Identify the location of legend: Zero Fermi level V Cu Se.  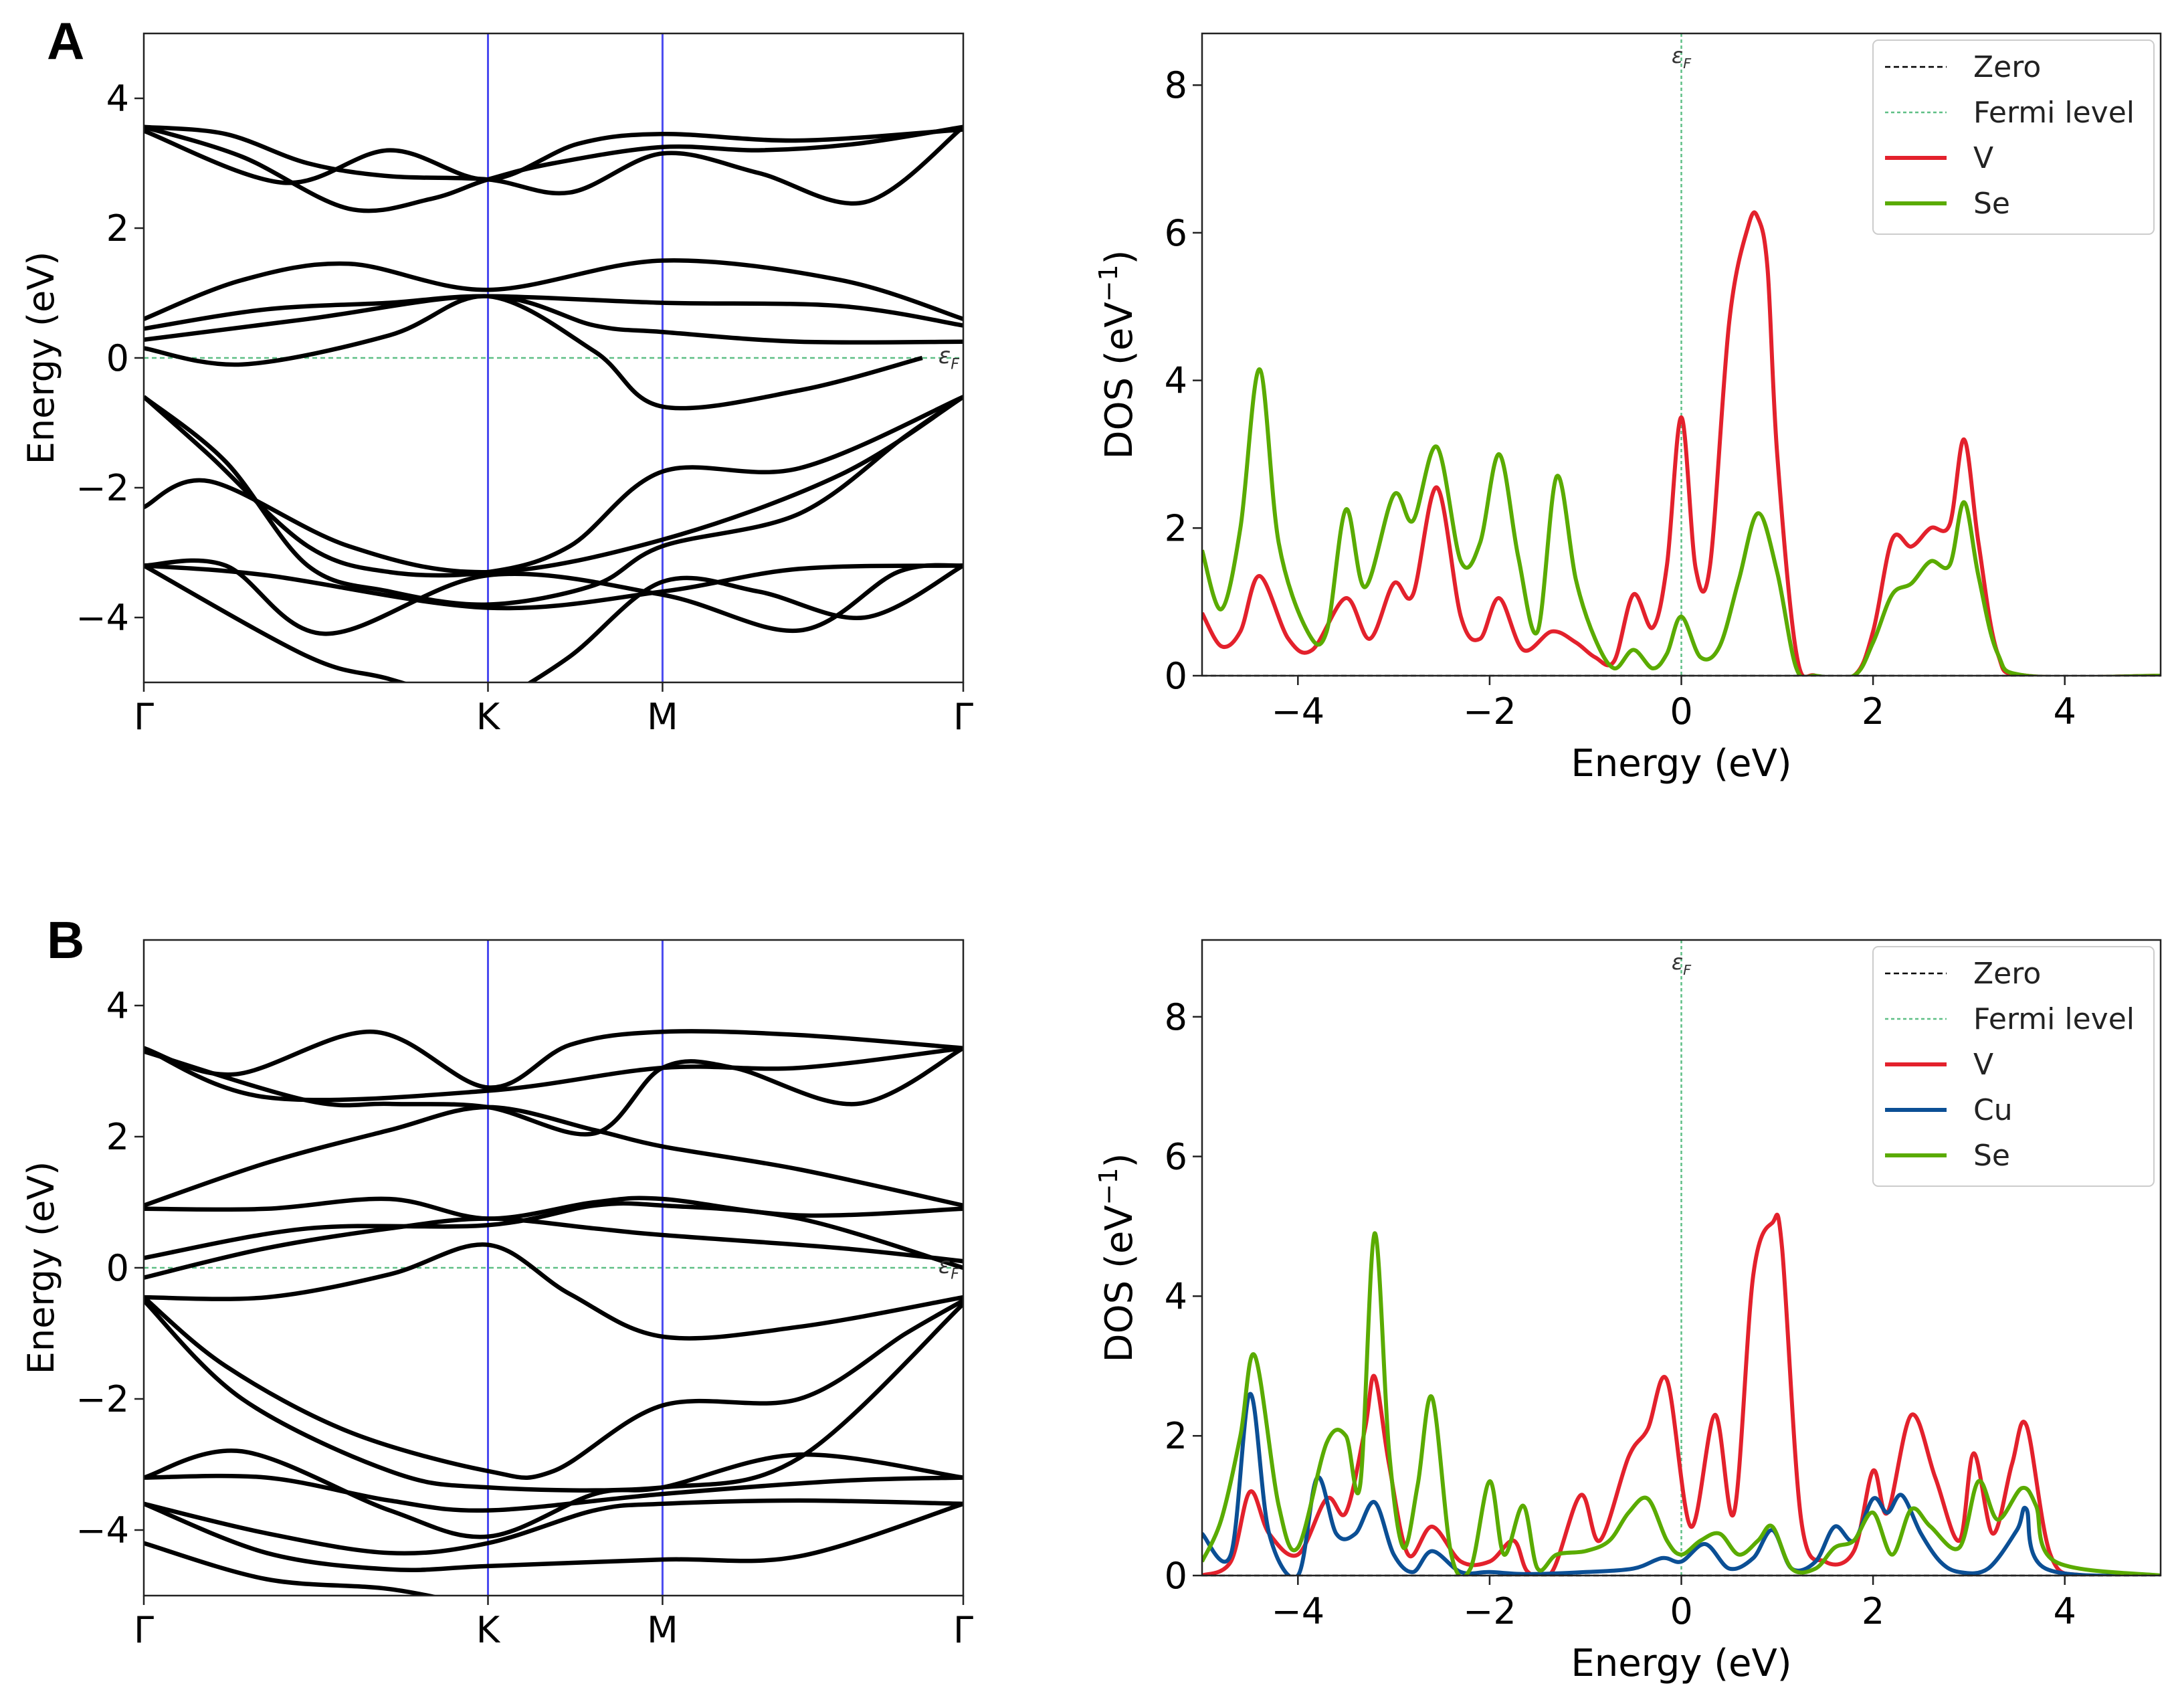
(2013, 1066).